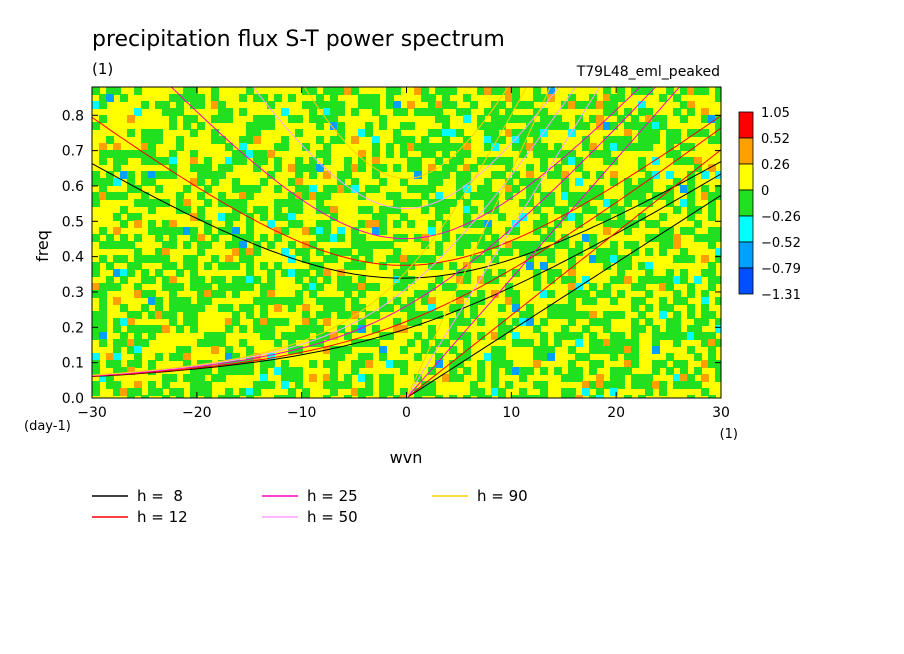  What do you see at coordinates (729, 434) in the screenshot?
I see `x-unit-label: (1)` at bounding box center [729, 434].